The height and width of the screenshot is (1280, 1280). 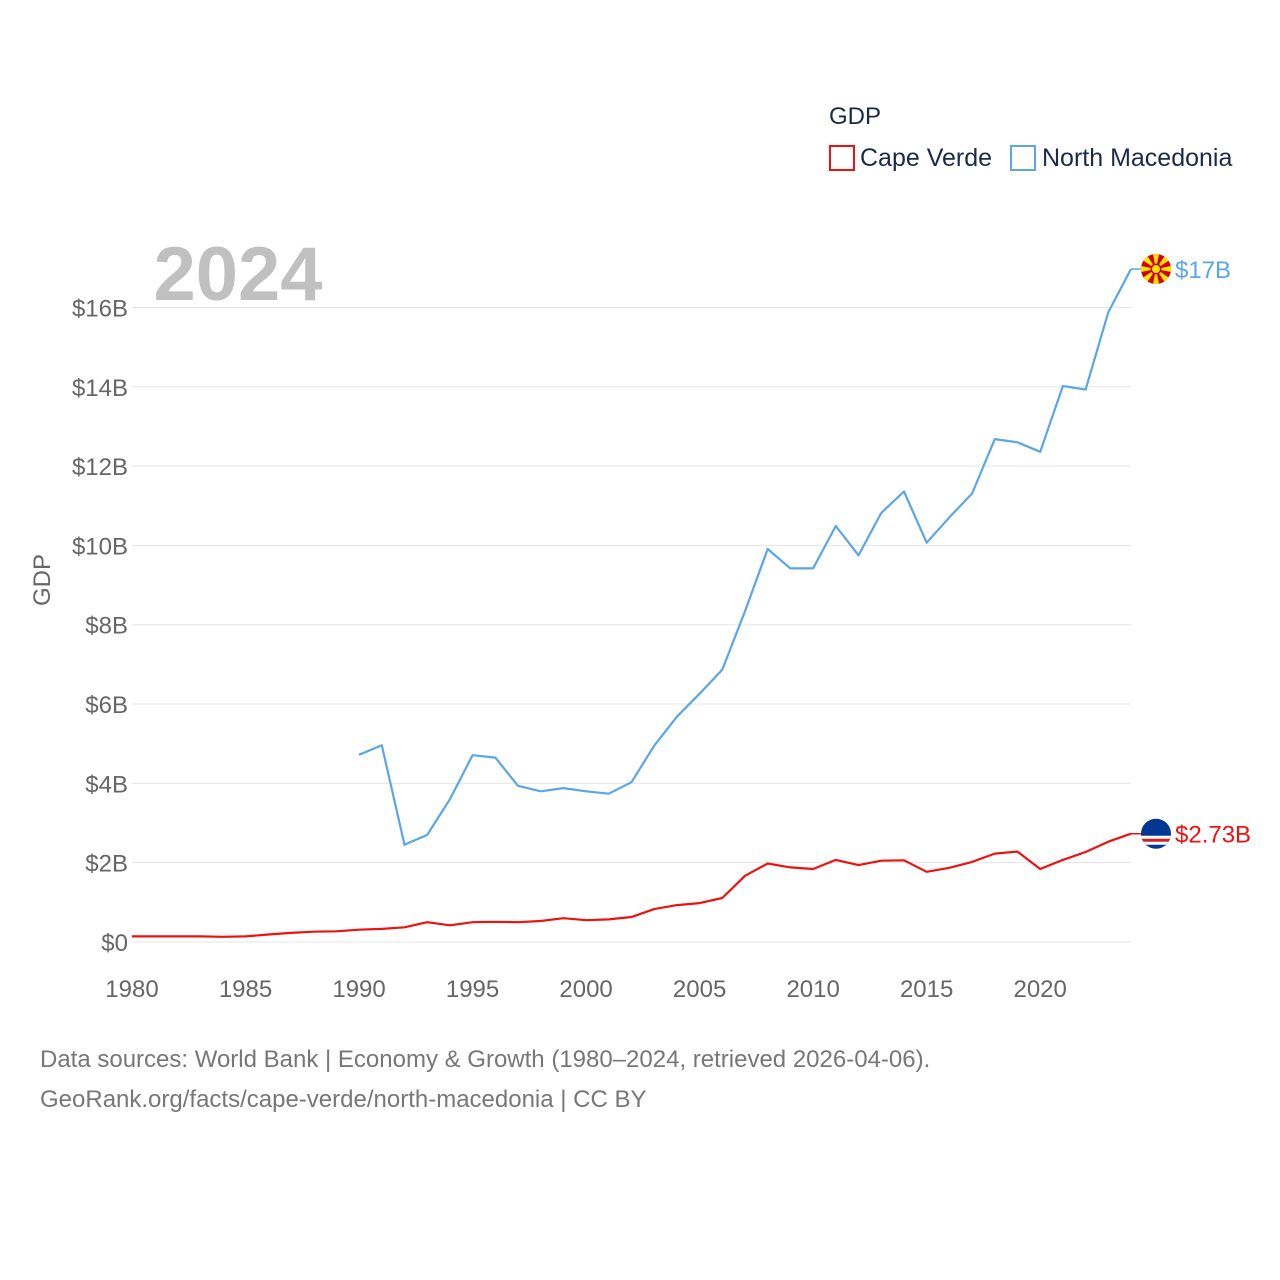 What do you see at coordinates (1213, 835) in the screenshot?
I see `end-value-label-cape-verde: $2.73B` at bounding box center [1213, 835].